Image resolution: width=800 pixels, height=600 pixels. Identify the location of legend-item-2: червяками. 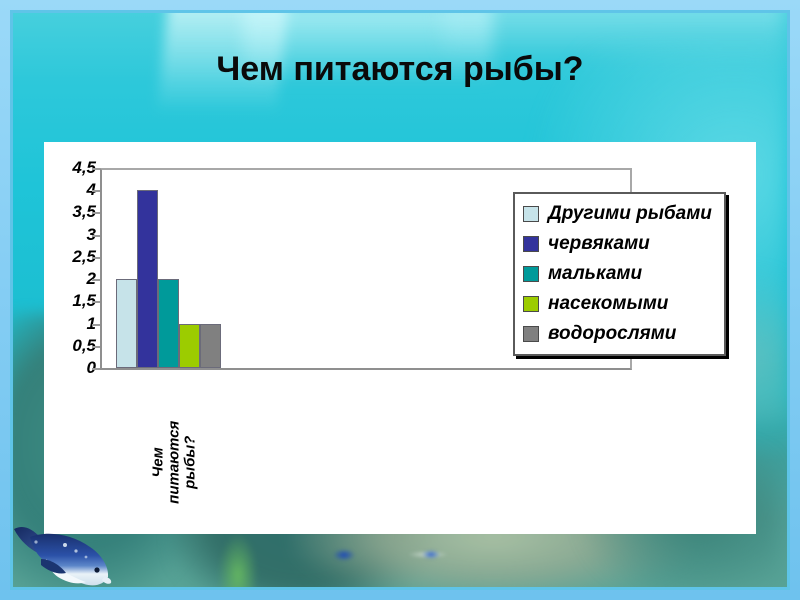
(617, 244).